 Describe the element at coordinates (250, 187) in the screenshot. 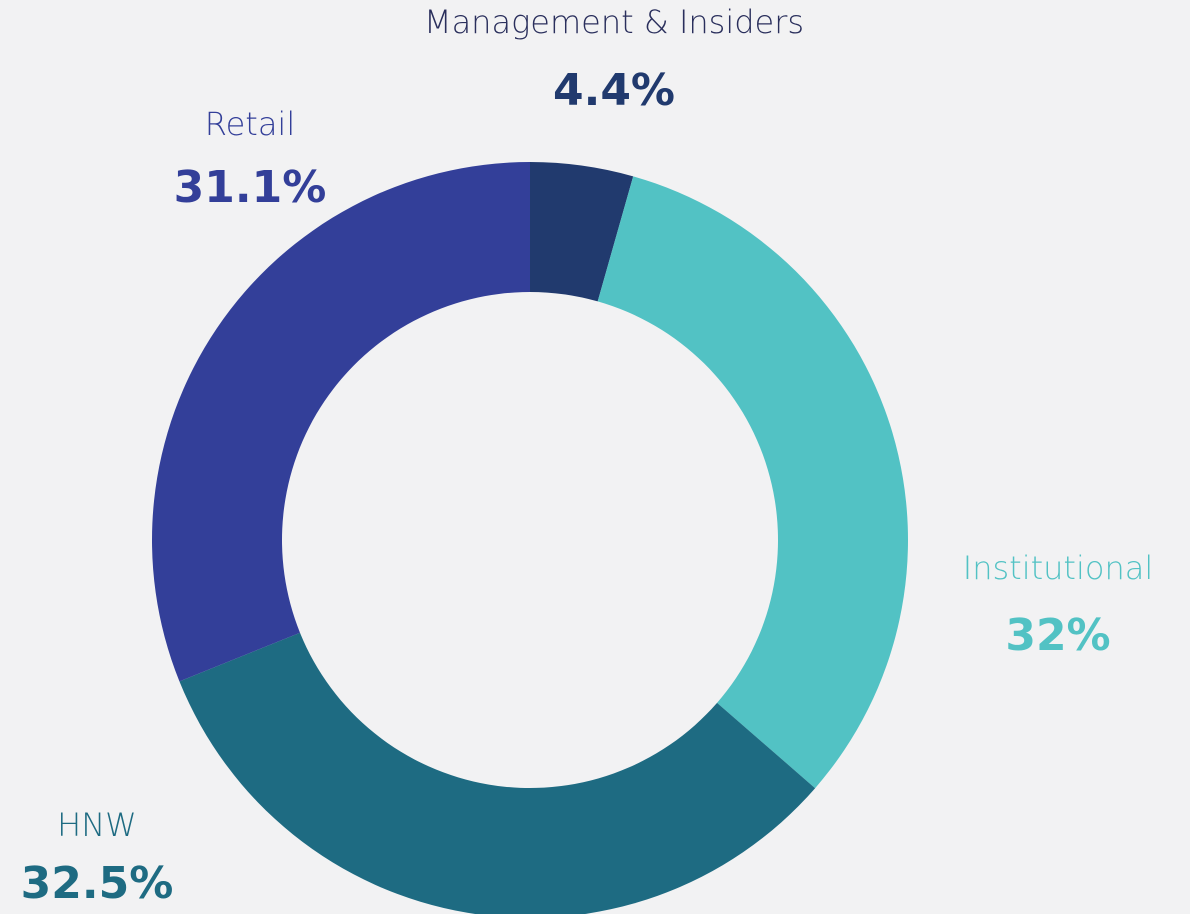

I see `segment-value: 31.1%` at that location.